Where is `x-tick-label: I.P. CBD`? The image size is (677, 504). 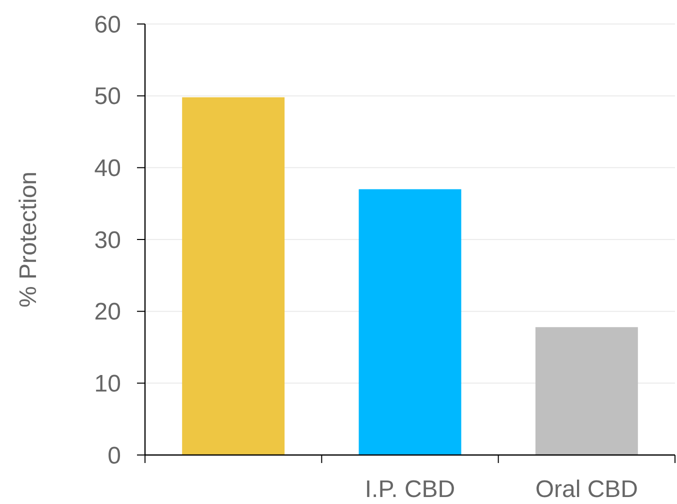
x-tick-label: I.P. CBD is located at coordinates (410, 489).